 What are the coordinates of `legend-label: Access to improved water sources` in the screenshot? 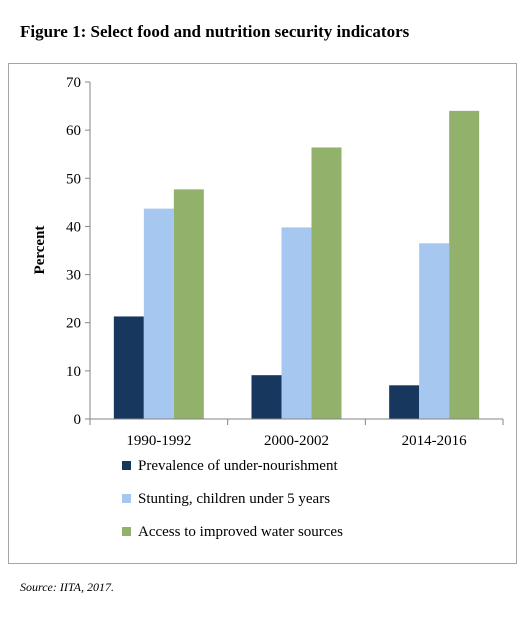 It's located at (240, 532).